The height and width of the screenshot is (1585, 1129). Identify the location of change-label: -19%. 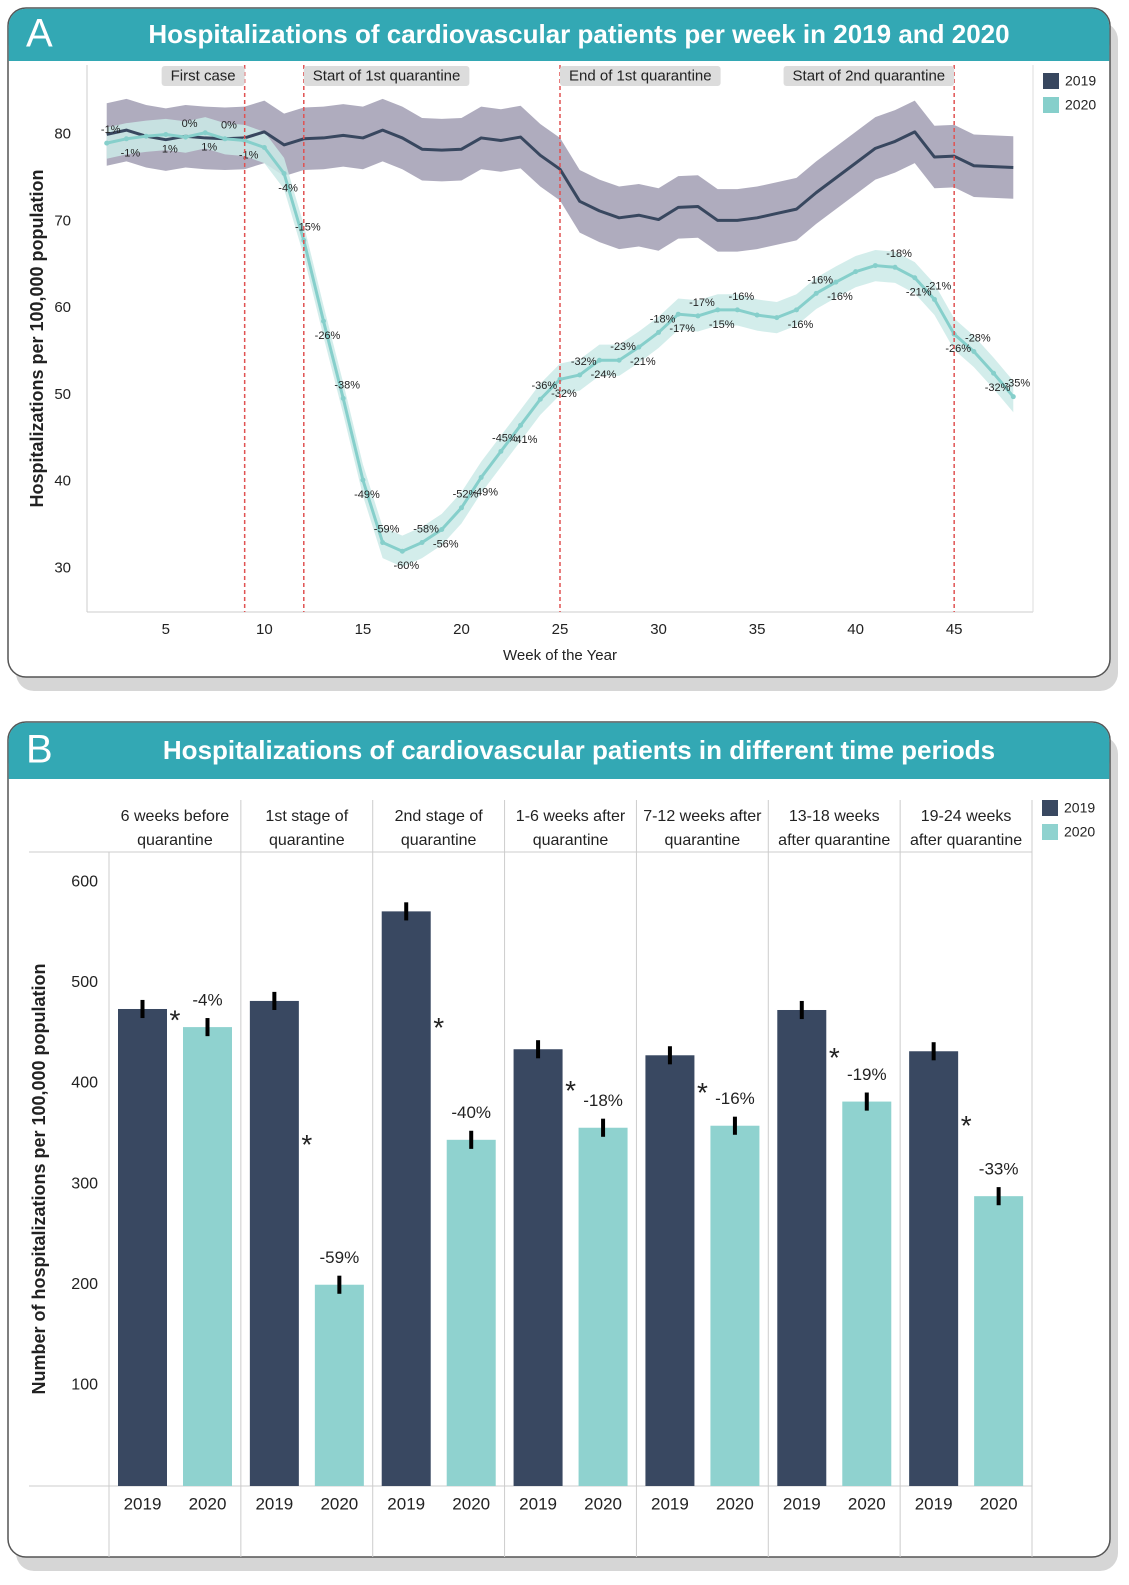
(867, 1074).